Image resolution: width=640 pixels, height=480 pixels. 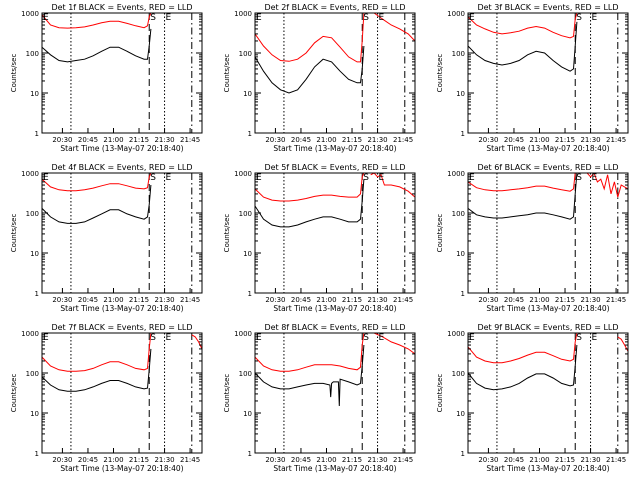 What do you see at coordinates (547, 167) in the screenshot?
I see `chart-title: Det 6f BLACK = Events, RED = LLD` at bounding box center [547, 167].